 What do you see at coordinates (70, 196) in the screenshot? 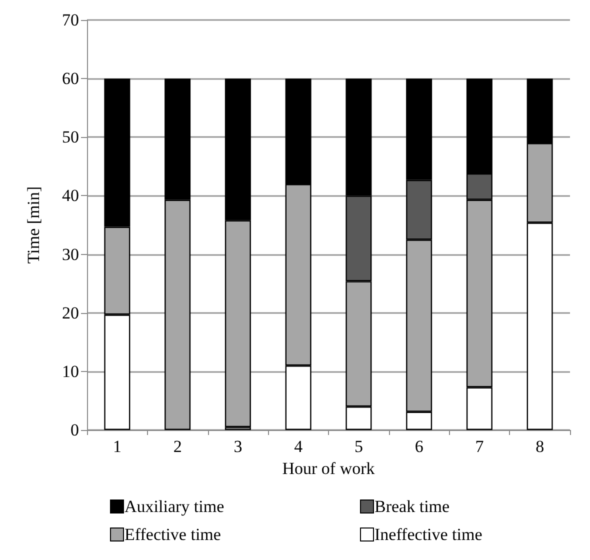
I see `y-tick-label: 40` at bounding box center [70, 196].